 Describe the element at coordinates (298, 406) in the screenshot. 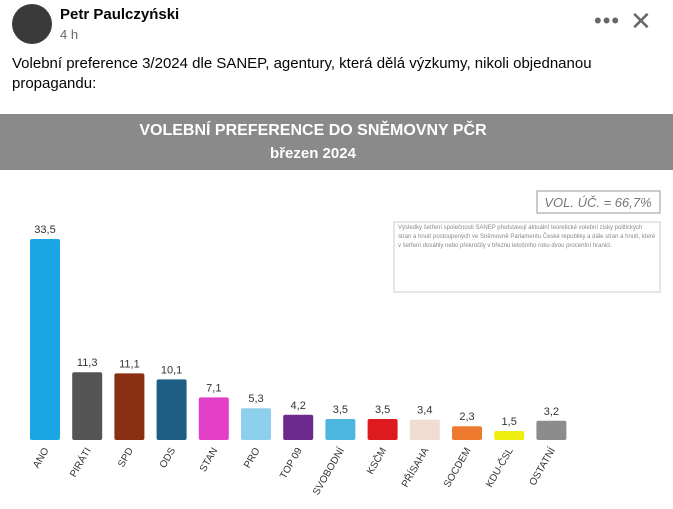

I see `value-label: 4,2` at that location.